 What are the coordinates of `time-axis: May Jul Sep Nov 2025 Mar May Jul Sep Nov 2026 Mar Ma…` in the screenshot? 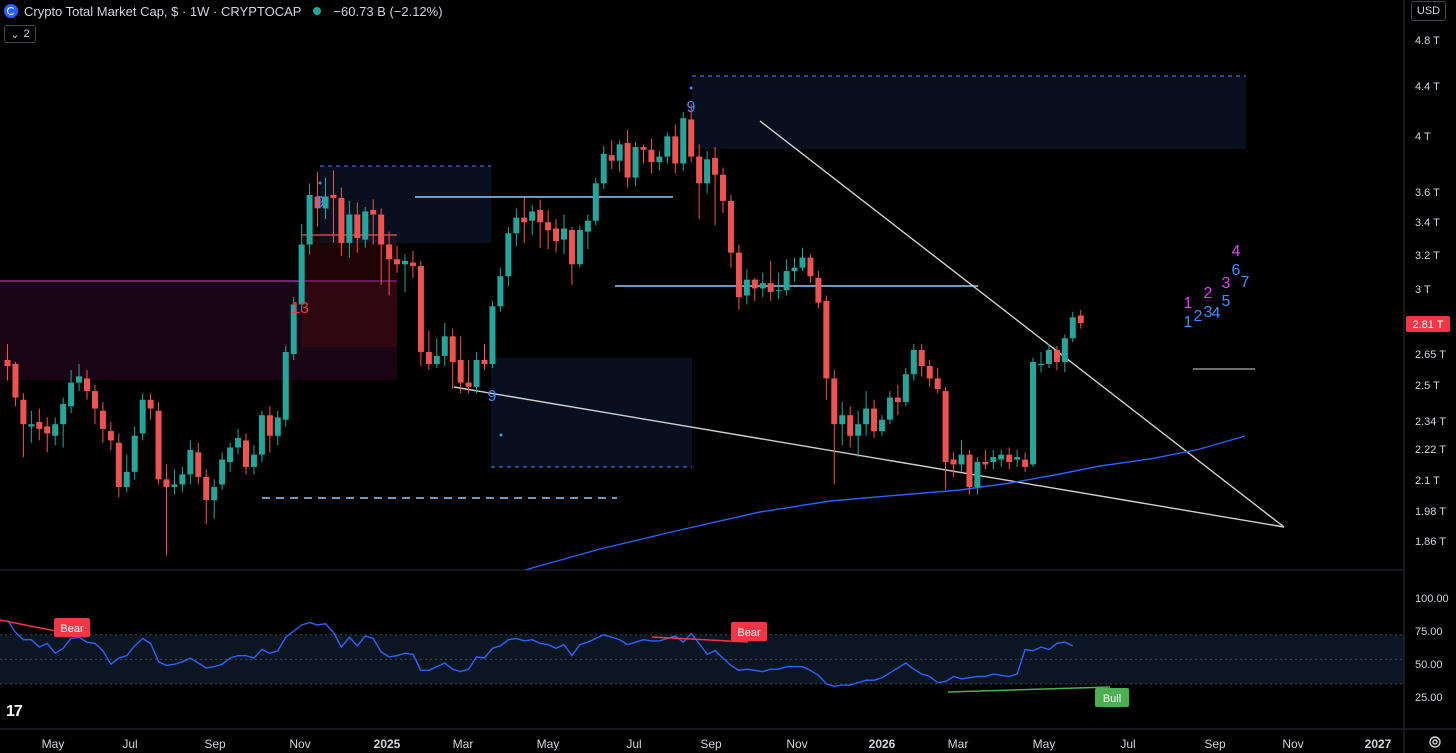 It's located at (728, 739).